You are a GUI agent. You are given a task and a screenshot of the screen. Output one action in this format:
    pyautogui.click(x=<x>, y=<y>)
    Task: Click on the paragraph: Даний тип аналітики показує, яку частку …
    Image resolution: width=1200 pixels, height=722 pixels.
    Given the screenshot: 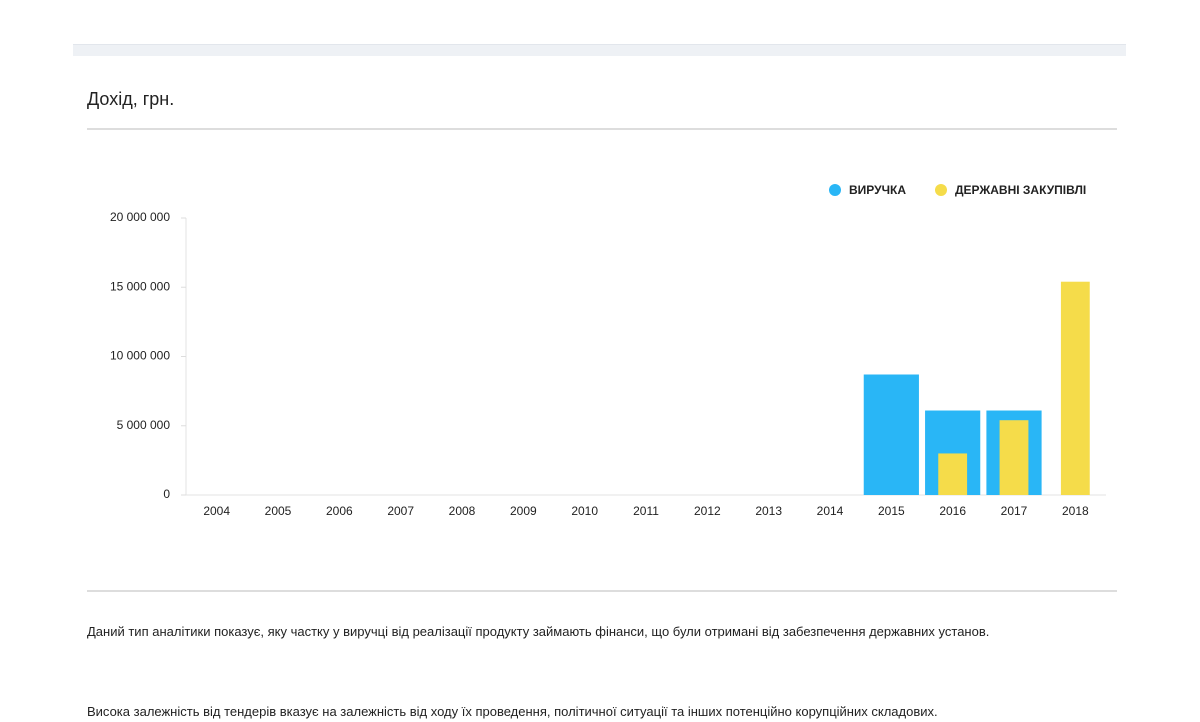 What is the action you would take?
    pyautogui.click(x=538, y=631)
    